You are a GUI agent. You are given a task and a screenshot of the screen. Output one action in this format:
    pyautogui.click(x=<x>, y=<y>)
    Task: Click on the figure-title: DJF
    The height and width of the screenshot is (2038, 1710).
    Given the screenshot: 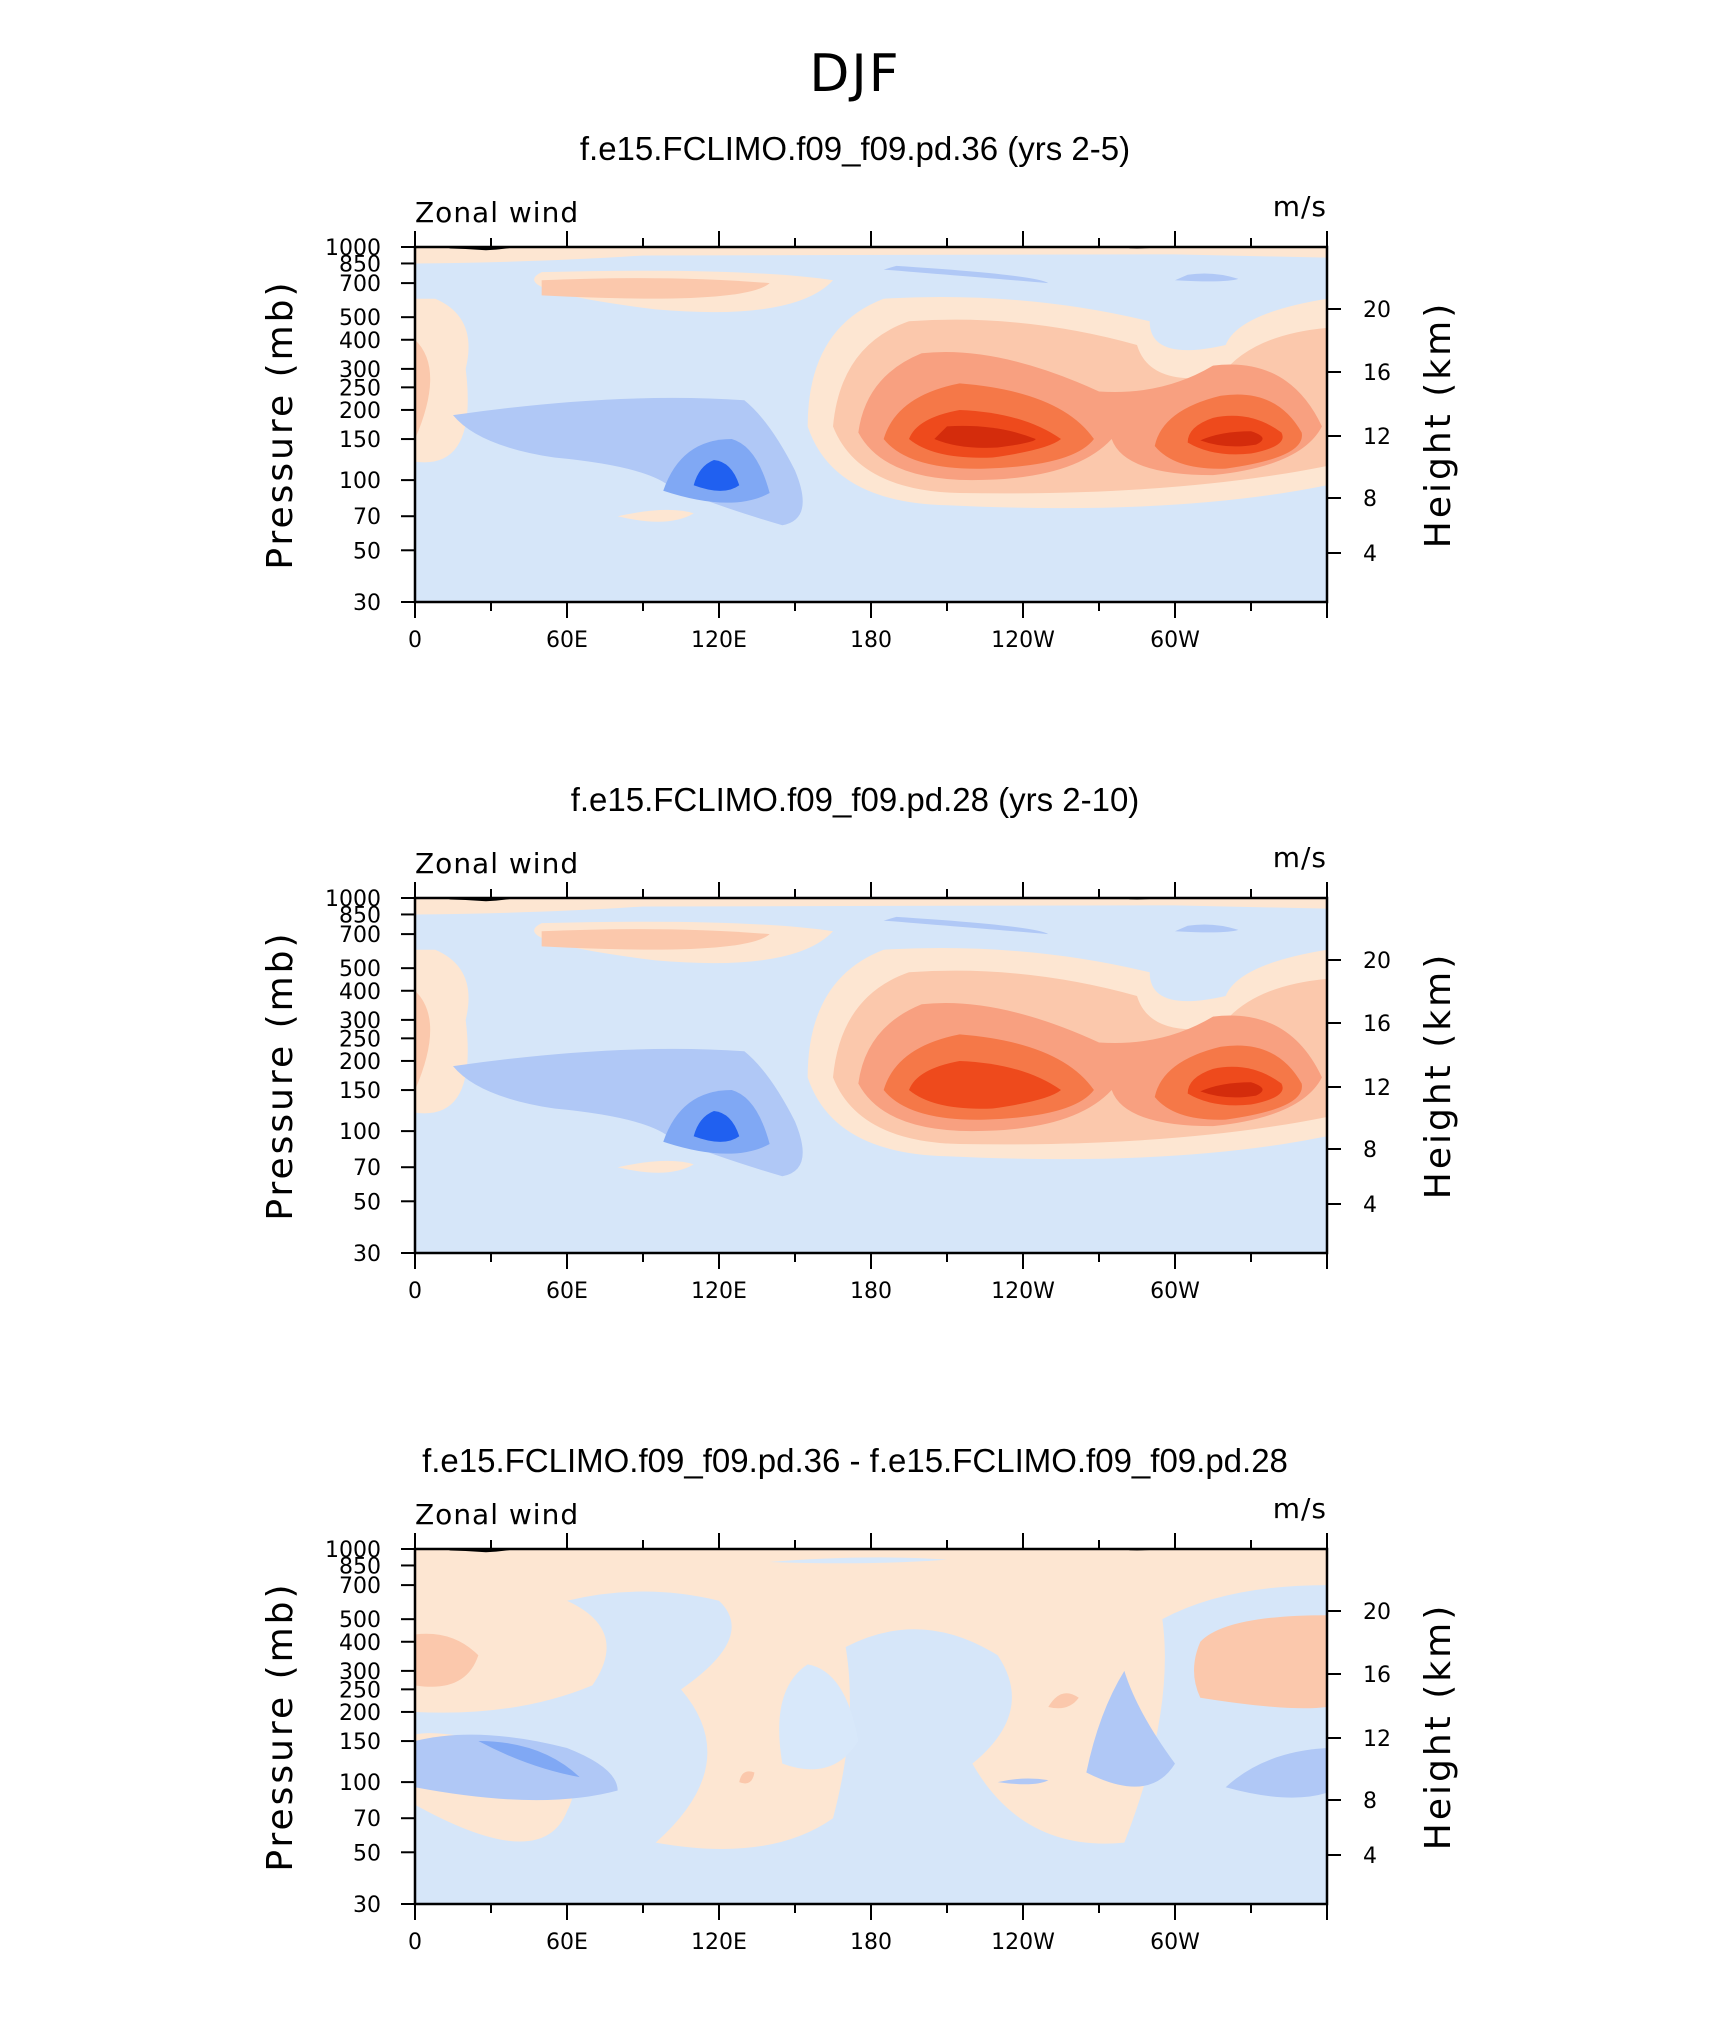 What is the action you would take?
    pyautogui.click(x=855, y=74)
    